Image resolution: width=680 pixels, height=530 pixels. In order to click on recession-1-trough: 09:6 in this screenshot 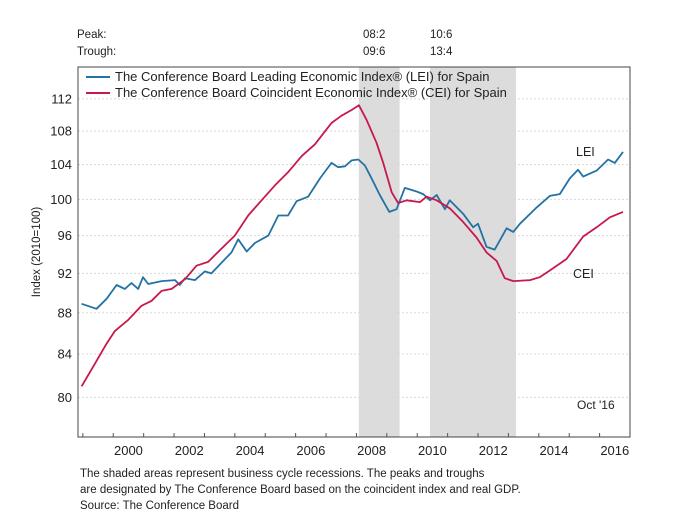, I will do `click(374, 52)`.